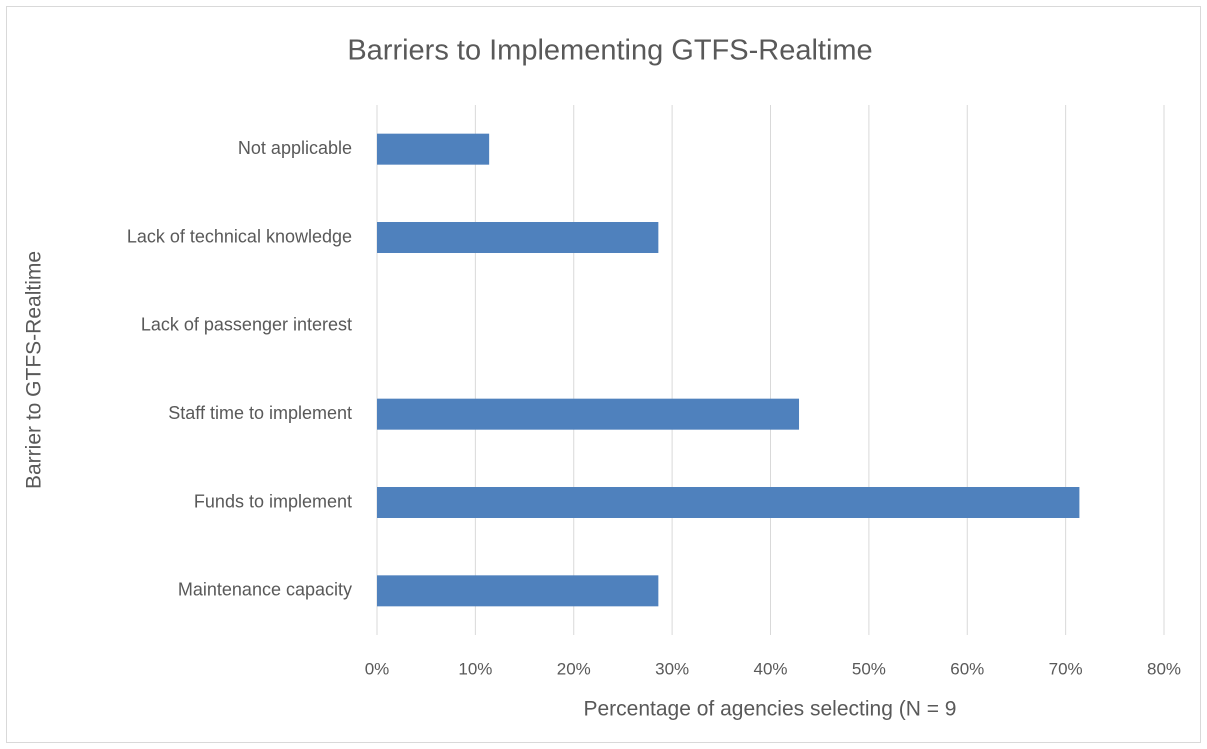 The image size is (1207, 749). What do you see at coordinates (672, 668) in the screenshot?
I see `x-tick-label: 30%` at bounding box center [672, 668].